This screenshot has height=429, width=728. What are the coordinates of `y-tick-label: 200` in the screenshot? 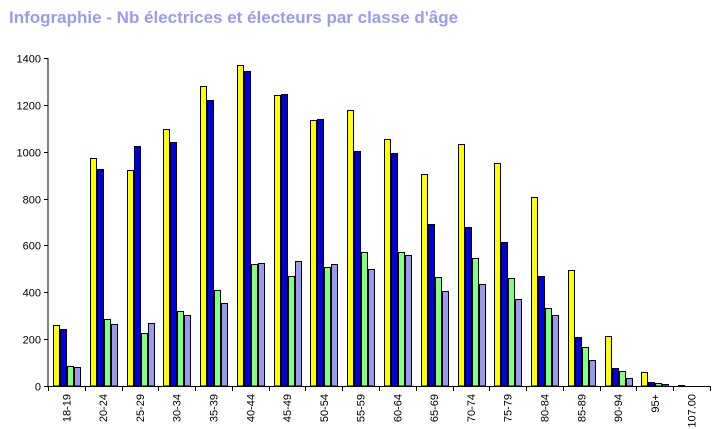 It's located at (32, 341).